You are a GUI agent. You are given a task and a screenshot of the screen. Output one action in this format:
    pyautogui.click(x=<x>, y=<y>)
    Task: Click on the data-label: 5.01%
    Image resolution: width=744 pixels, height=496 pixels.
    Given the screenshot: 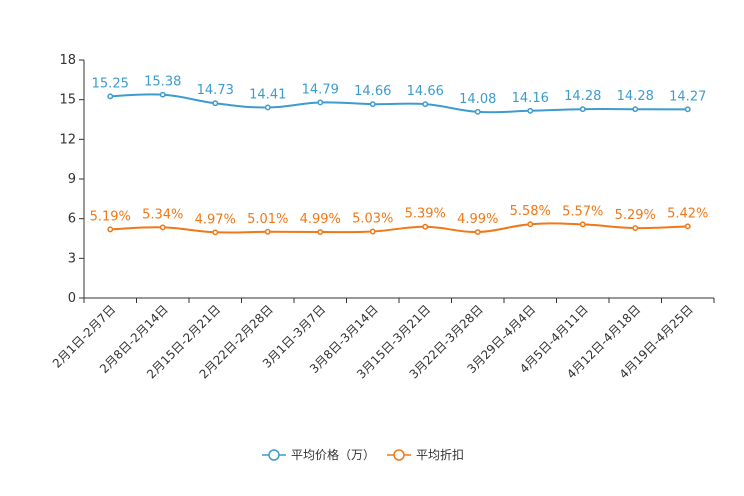 What is the action you would take?
    pyautogui.click(x=267, y=219)
    